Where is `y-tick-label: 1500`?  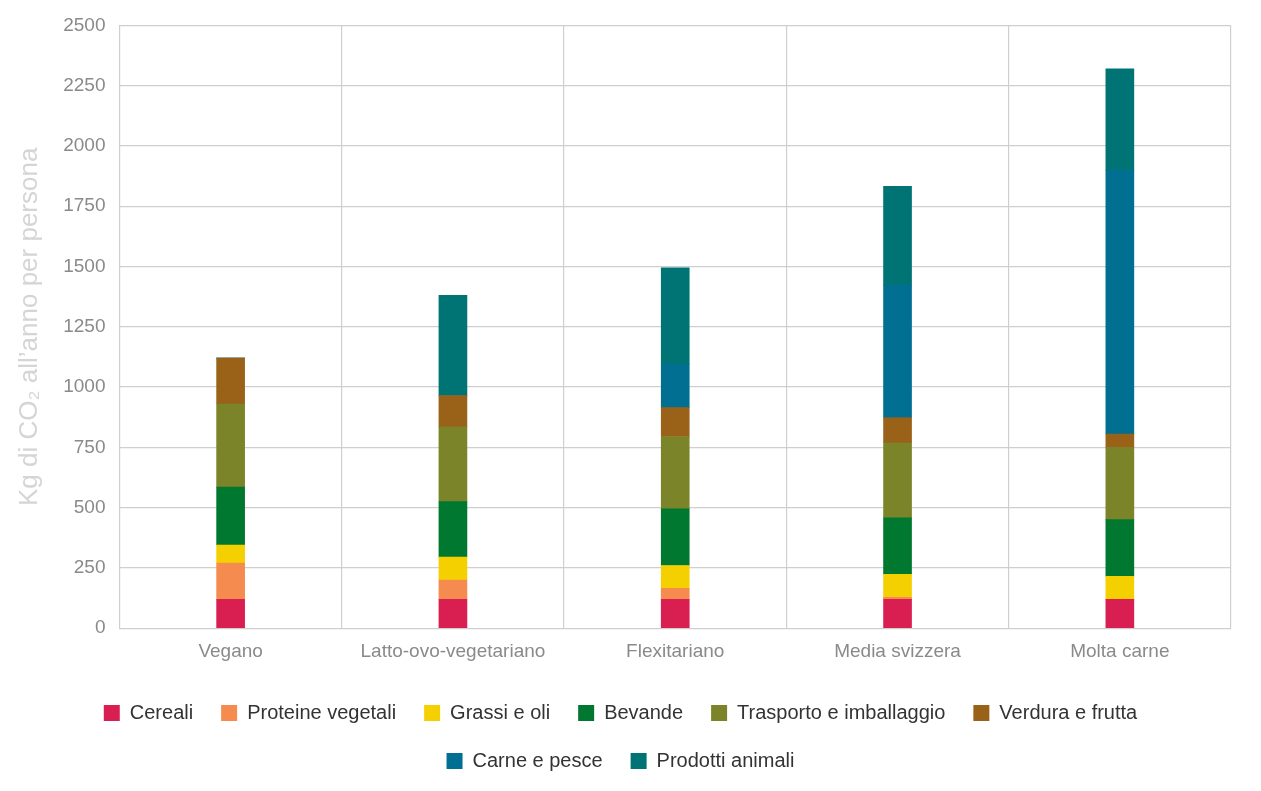 y-tick-label: 1500 is located at coordinates (84, 265).